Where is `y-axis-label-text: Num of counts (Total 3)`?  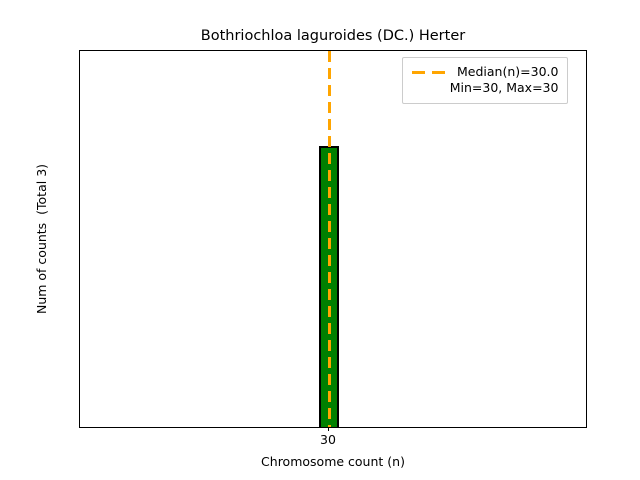 y-axis-label-text: Num of counts (Total 3) is located at coordinates (41, 239).